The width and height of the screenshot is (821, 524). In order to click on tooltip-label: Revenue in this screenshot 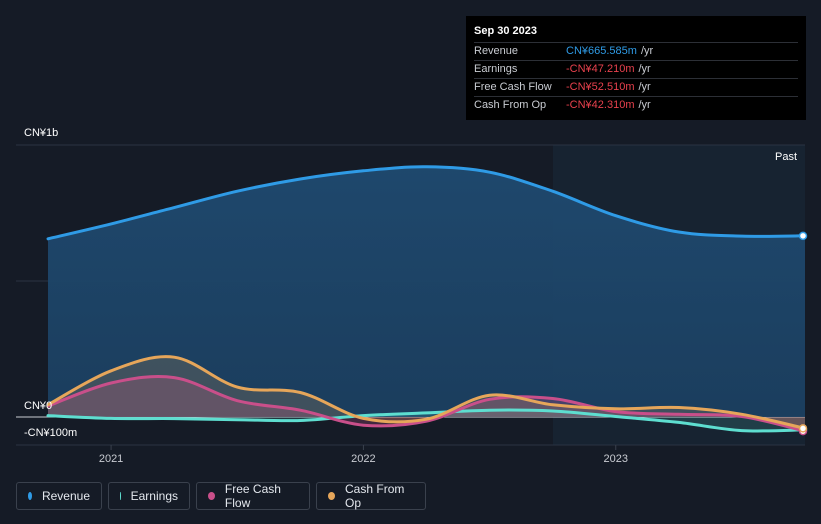, I will do `click(496, 51)`.